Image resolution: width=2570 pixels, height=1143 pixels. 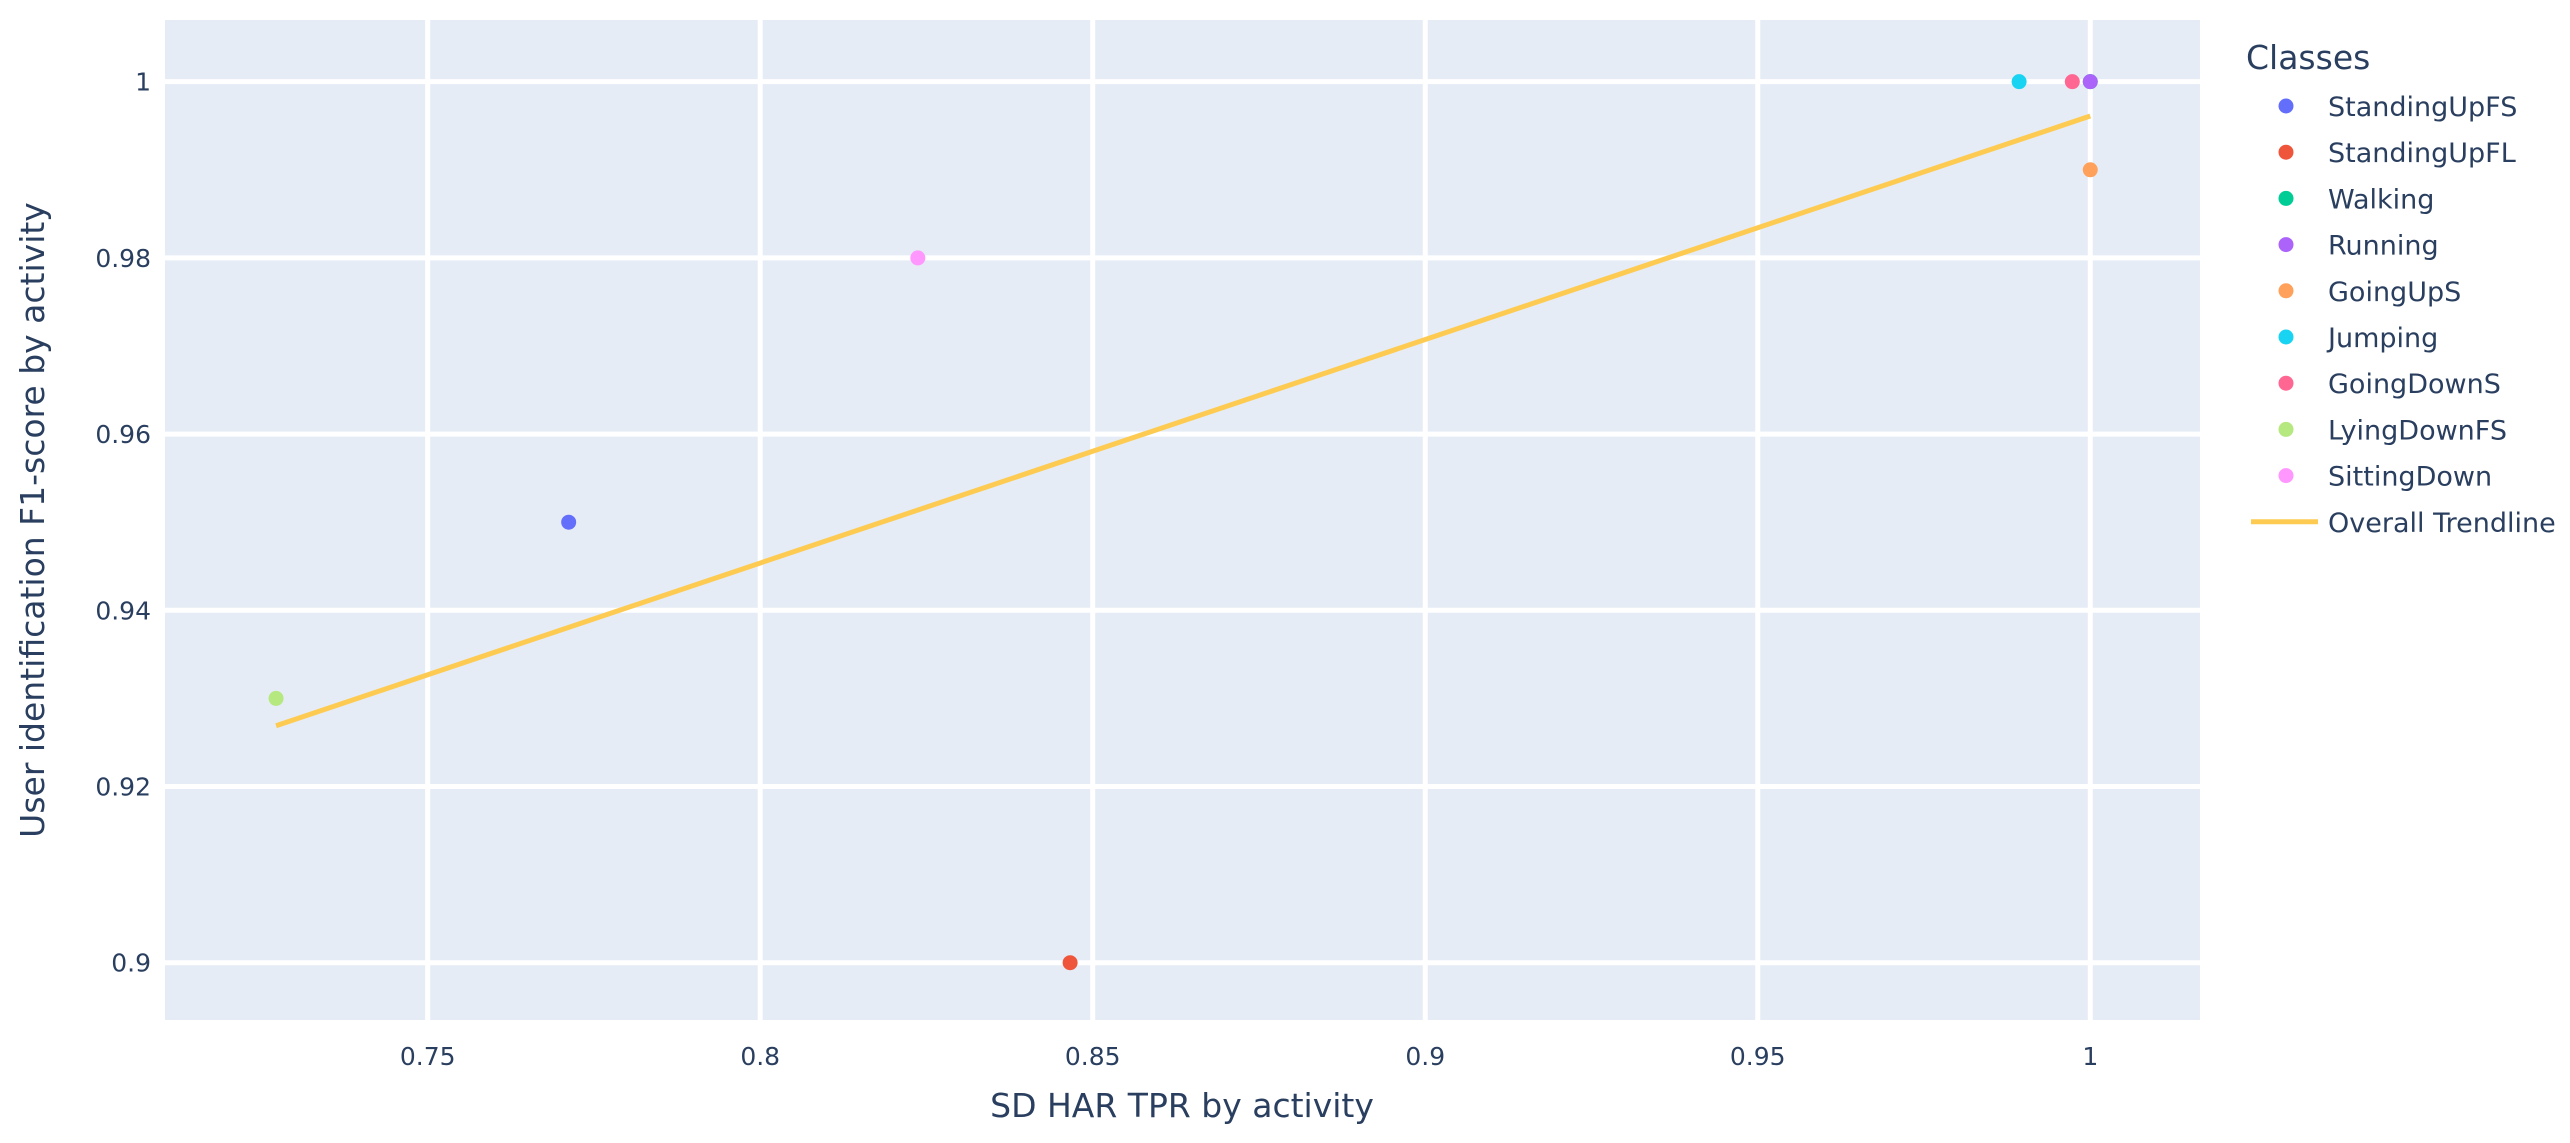 I want to click on y-tick-label: 0.98, so click(x=123, y=258).